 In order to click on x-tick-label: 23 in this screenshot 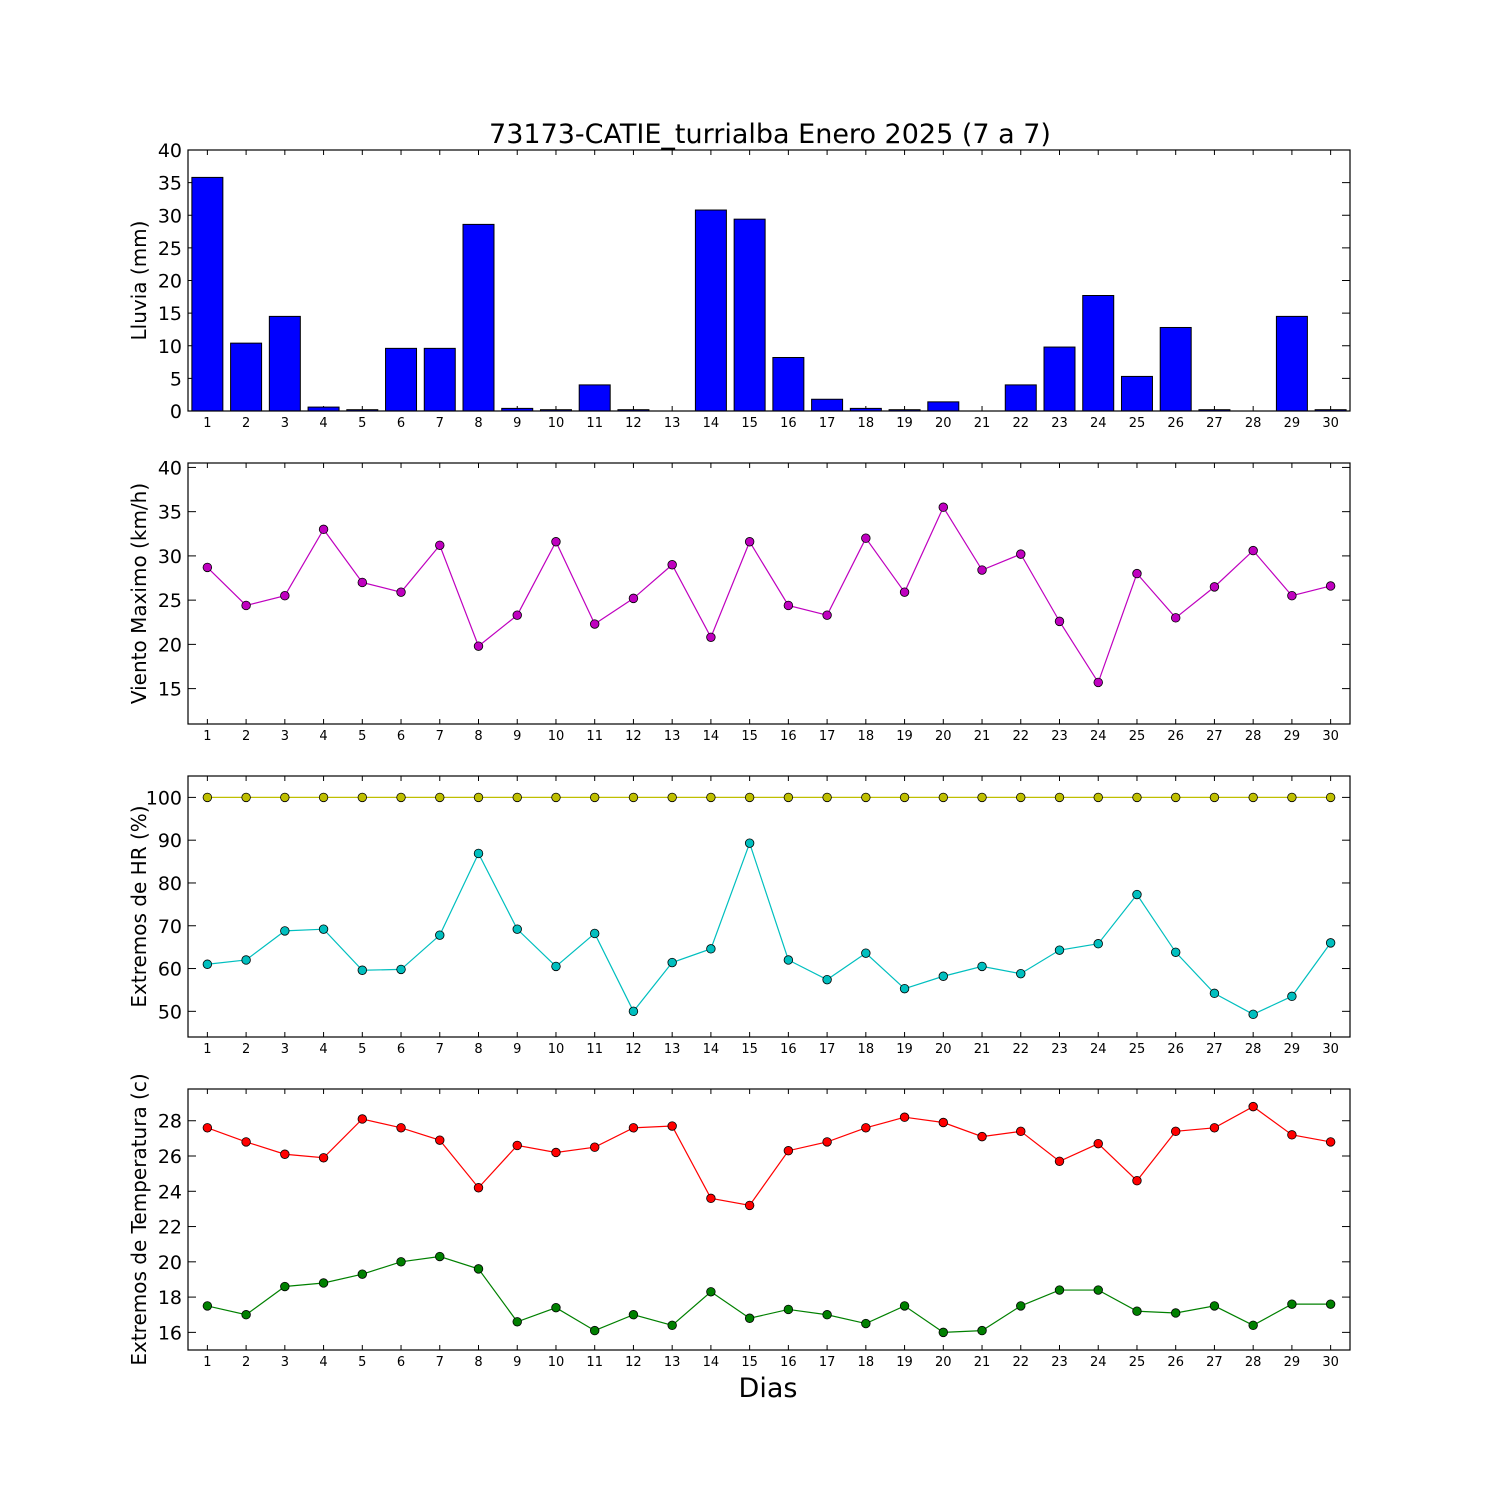, I will do `click(1059, 1049)`.